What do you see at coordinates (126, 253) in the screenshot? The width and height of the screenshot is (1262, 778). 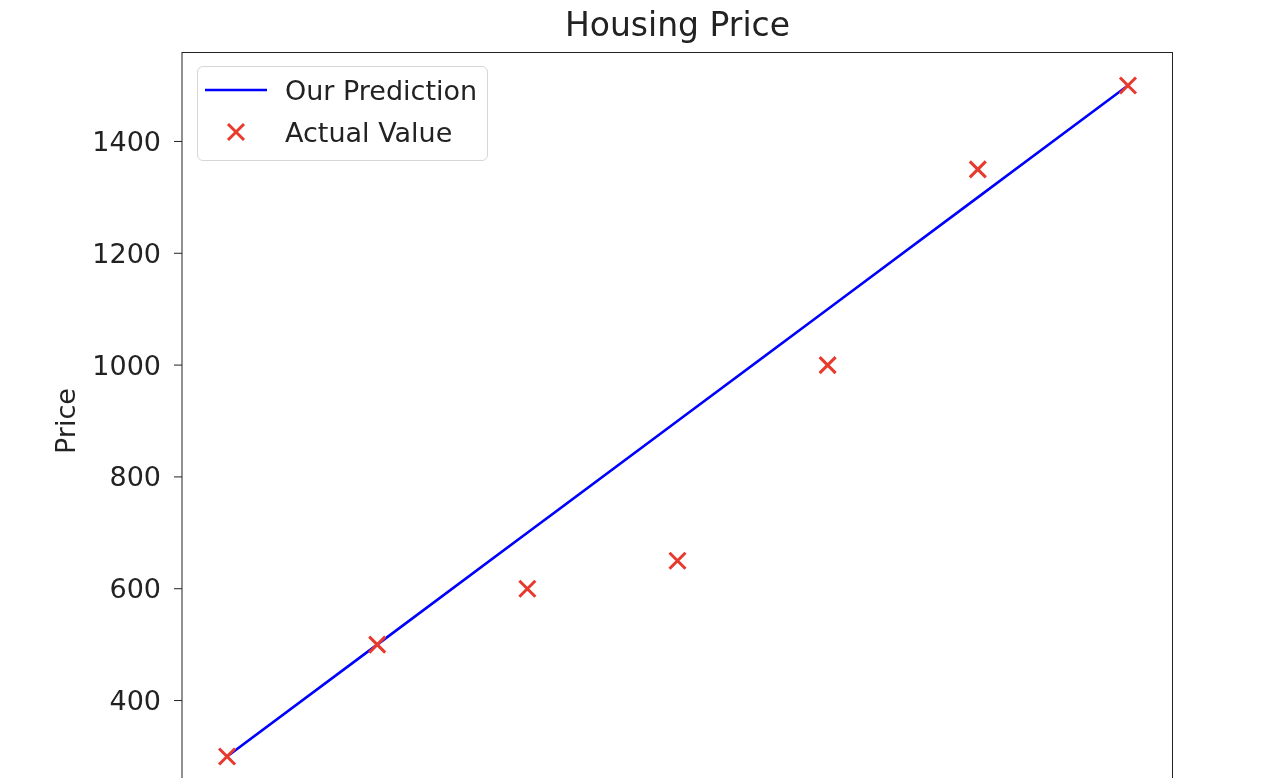 I see `y-tick-label: 1200` at bounding box center [126, 253].